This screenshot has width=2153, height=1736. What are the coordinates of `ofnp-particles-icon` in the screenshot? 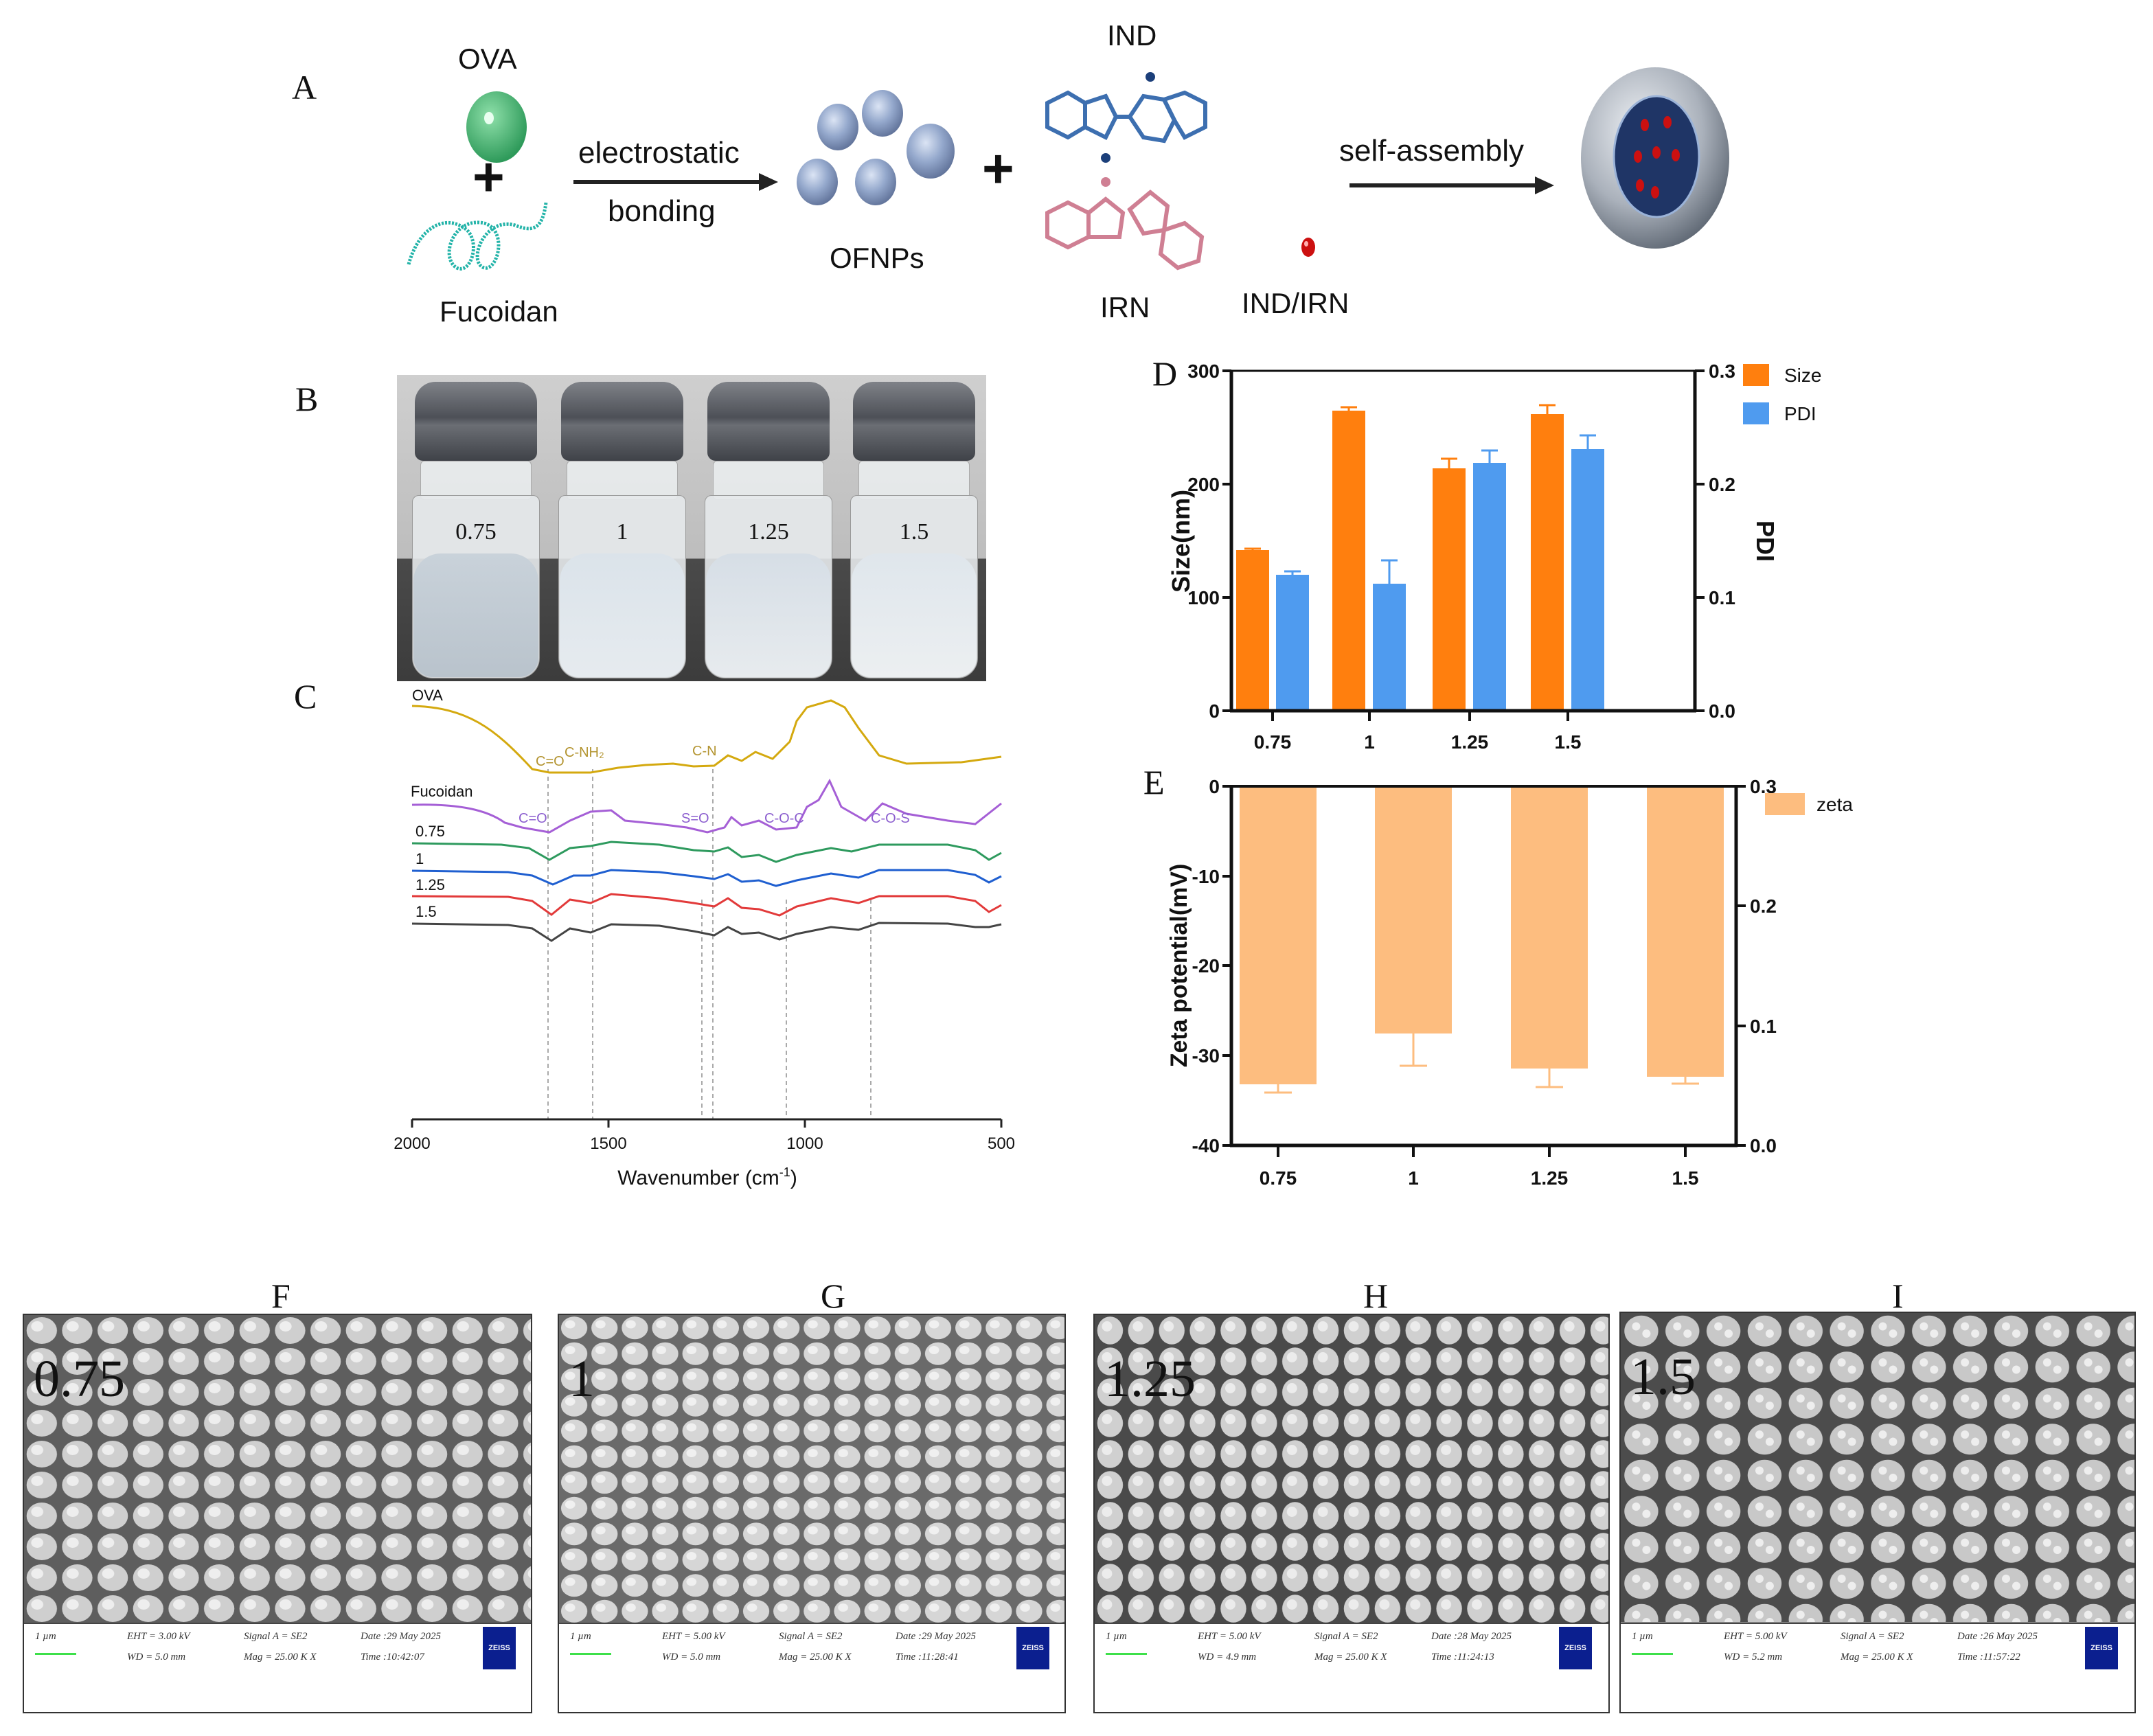 It's located at (876, 147).